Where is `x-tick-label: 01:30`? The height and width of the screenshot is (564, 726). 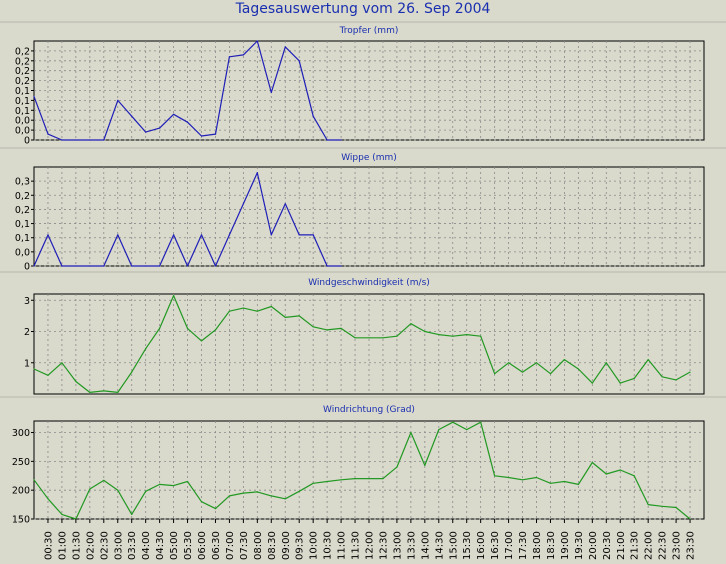 x-tick-label: 01:30 is located at coordinates (76, 545).